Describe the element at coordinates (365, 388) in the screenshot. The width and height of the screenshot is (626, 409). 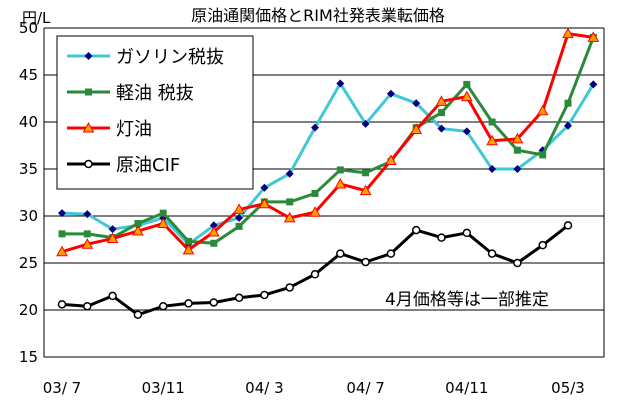
I see `x-tick-label: 04/ 7` at that location.